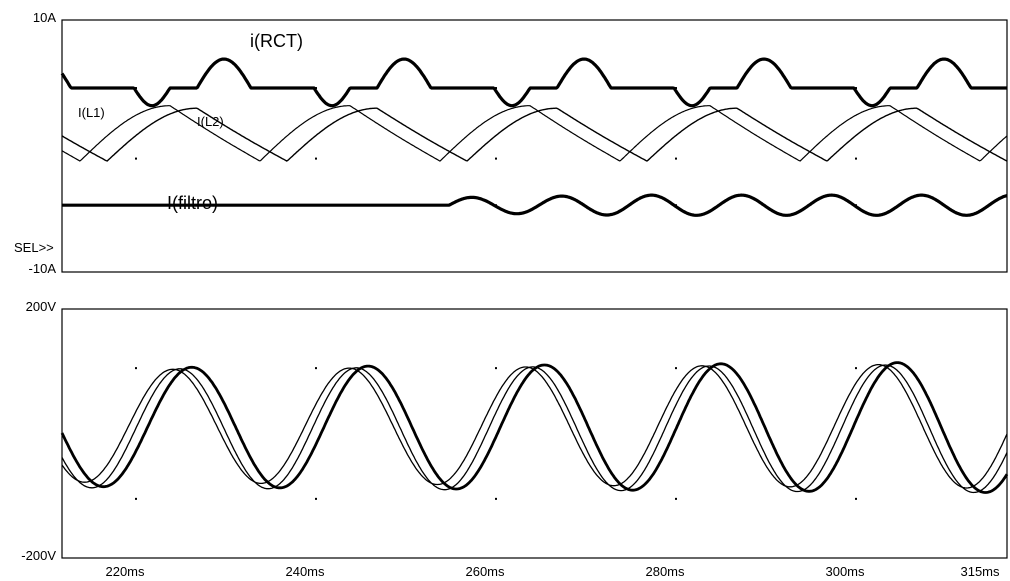 The image size is (1010, 581). What do you see at coordinates (43, 268) in the screenshot?
I see `current-ymin-label: -10A` at bounding box center [43, 268].